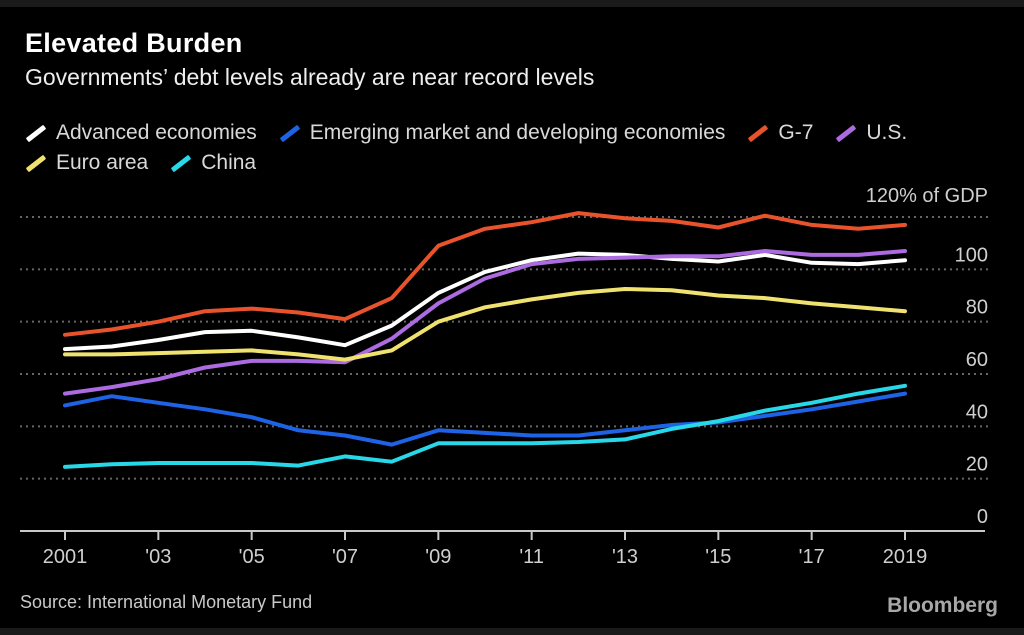 This screenshot has height=635, width=1024. I want to click on legend-label: Emerging market and developing economies, so click(517, 132).